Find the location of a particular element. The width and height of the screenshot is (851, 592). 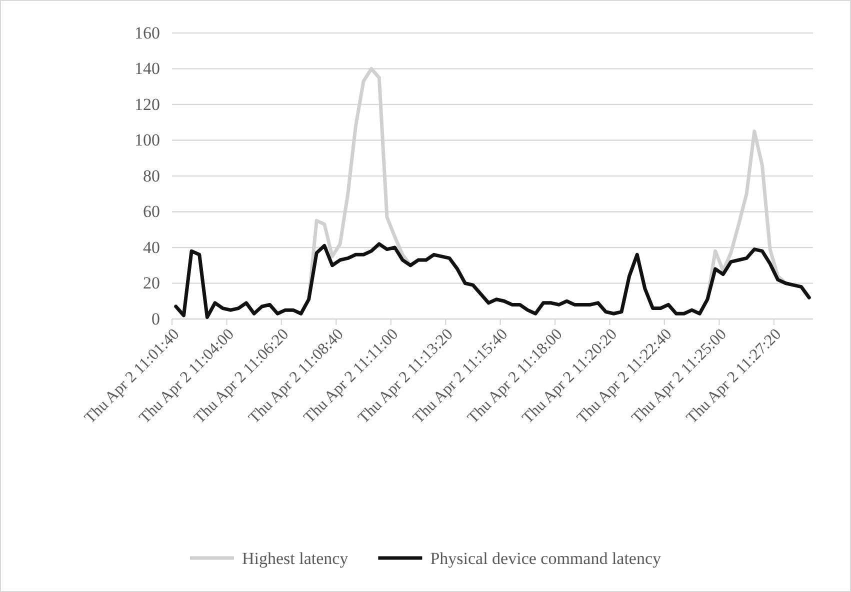

y-tick-label: 40 is located at coordinates (151, 247).